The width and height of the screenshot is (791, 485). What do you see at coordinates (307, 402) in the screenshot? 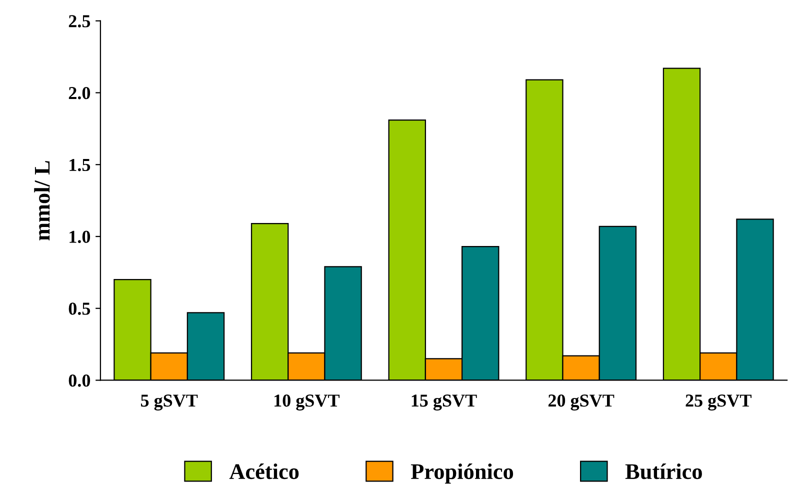
I see `x-tick-label: 10 gSVT` at bounding box center [307, 402].